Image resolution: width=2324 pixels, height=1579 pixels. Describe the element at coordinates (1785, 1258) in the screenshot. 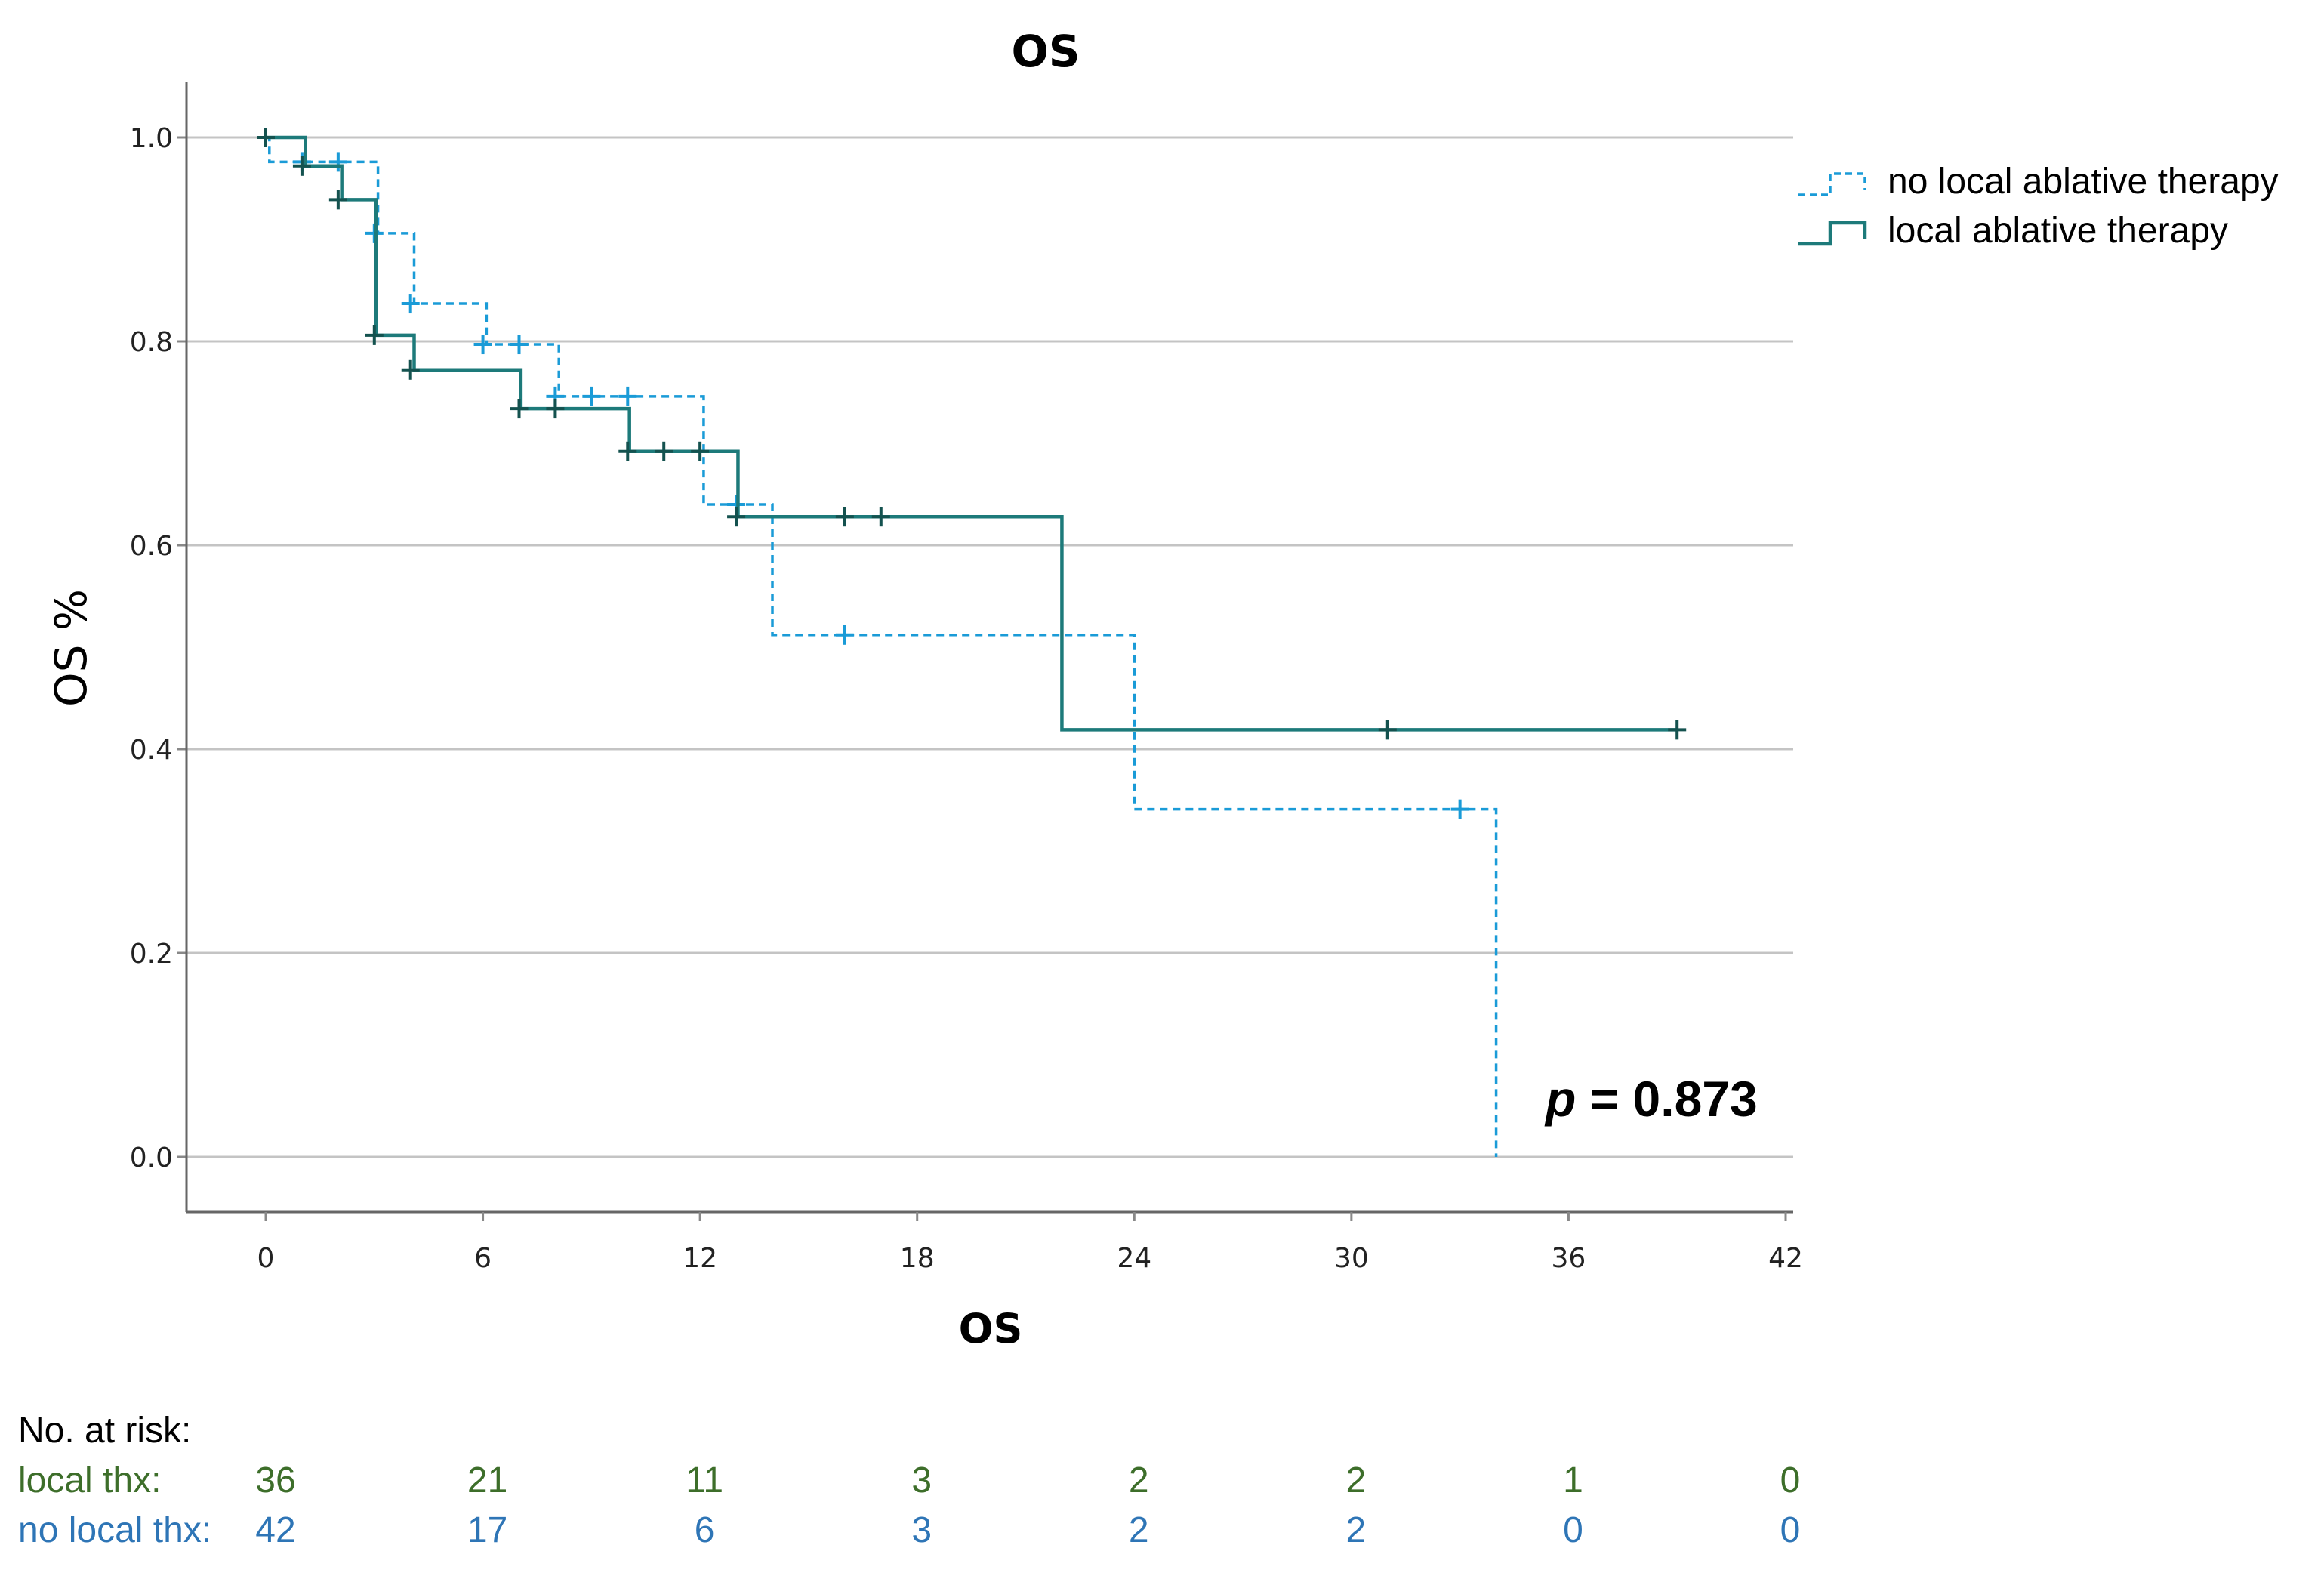

I see `x-tick-label: 42` at that location.